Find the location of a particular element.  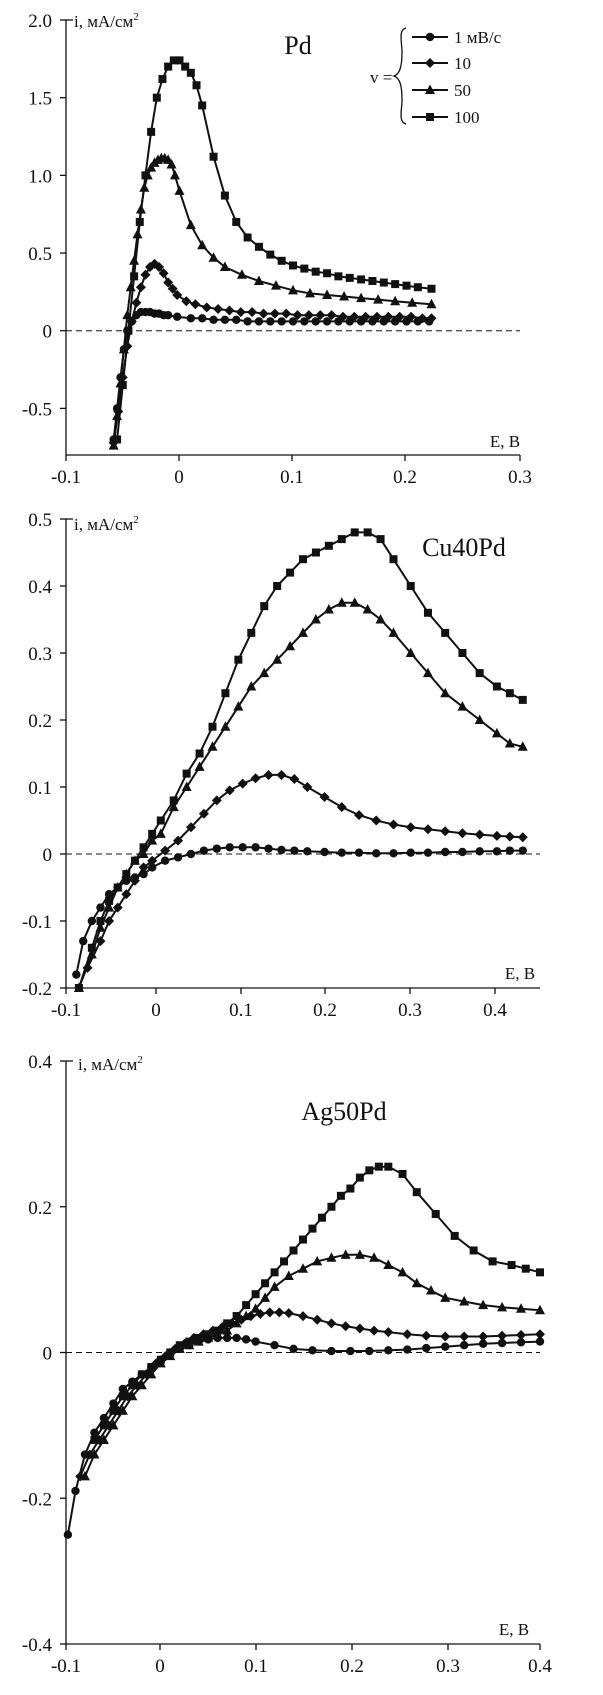

legend-brace is located at coordinates (399, 76).